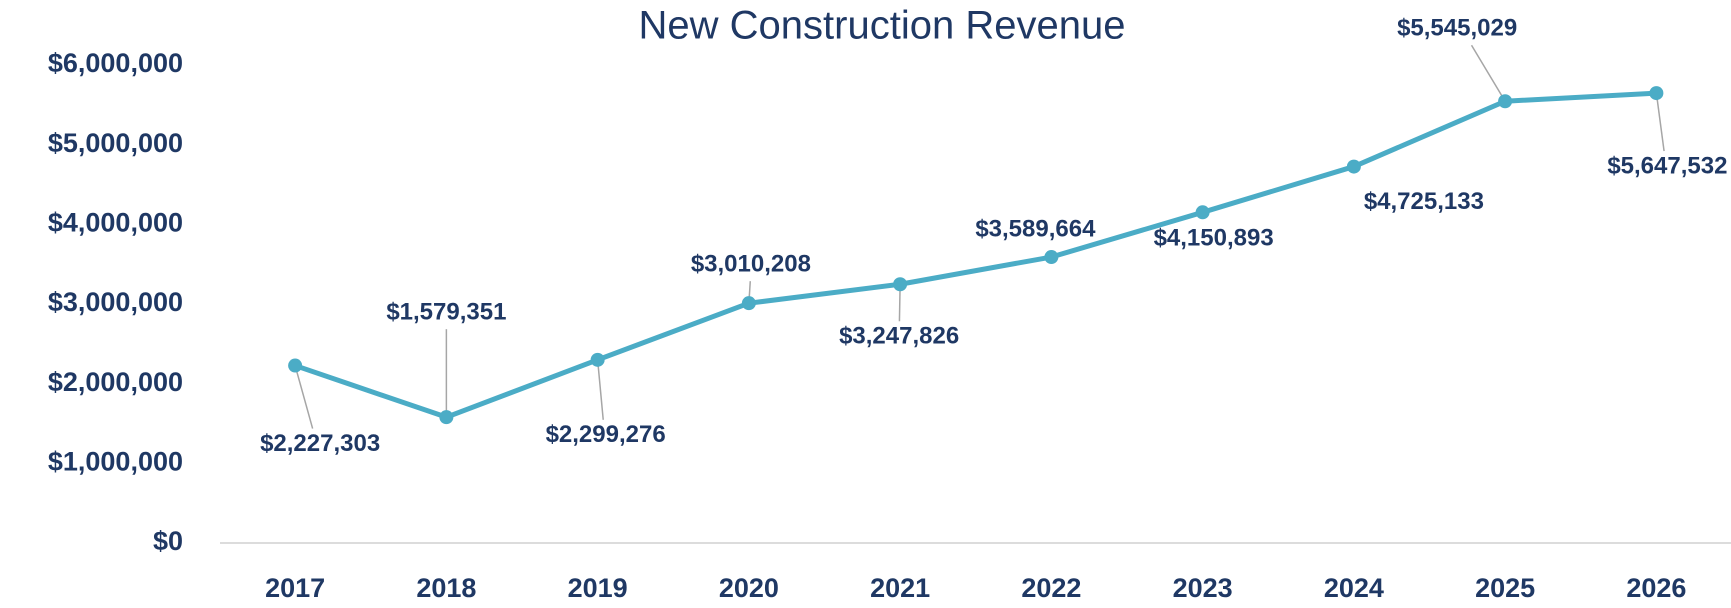  I want to click on data-label: $5,545,029, so click(1457, 28).